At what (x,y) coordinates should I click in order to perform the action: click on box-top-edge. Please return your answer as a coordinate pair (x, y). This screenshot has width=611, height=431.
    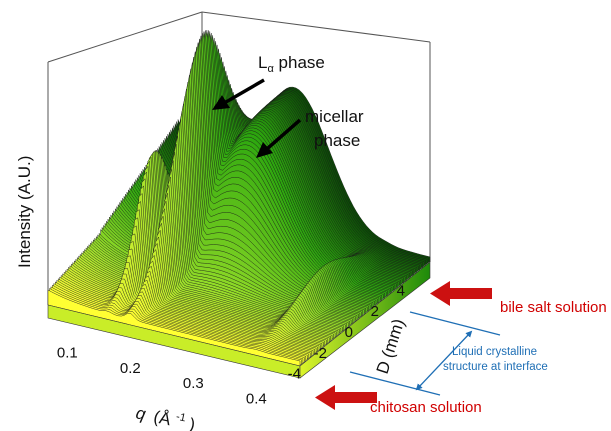
    Looking at the image, I should click on (316, 27).